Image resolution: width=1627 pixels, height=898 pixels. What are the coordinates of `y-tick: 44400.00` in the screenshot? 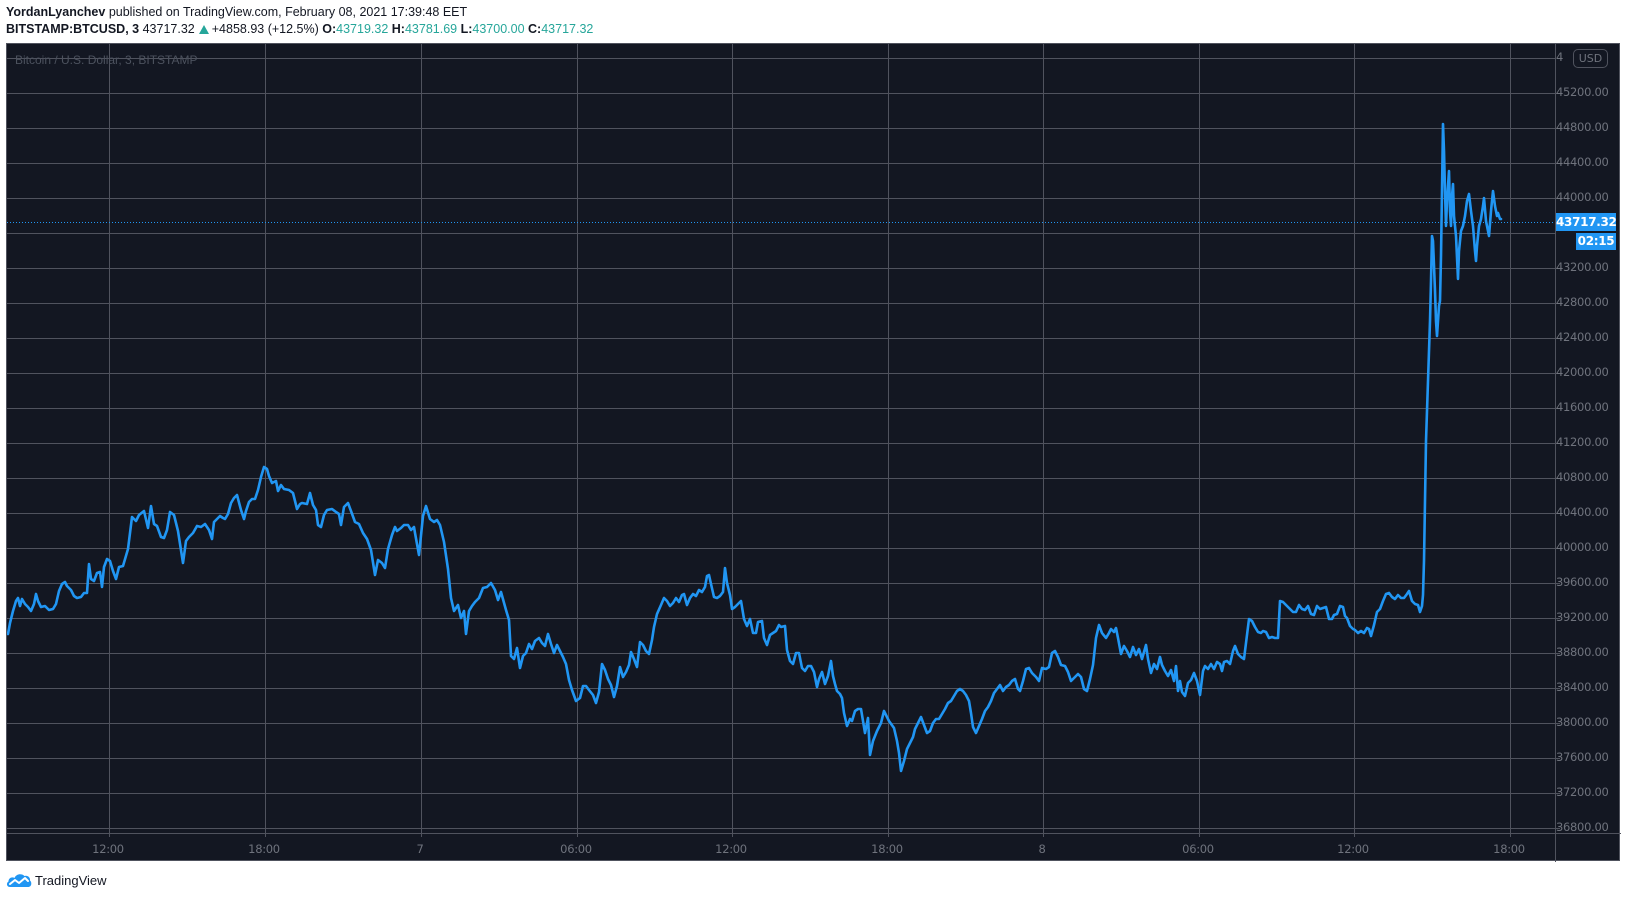 It's located at (1582, 162).